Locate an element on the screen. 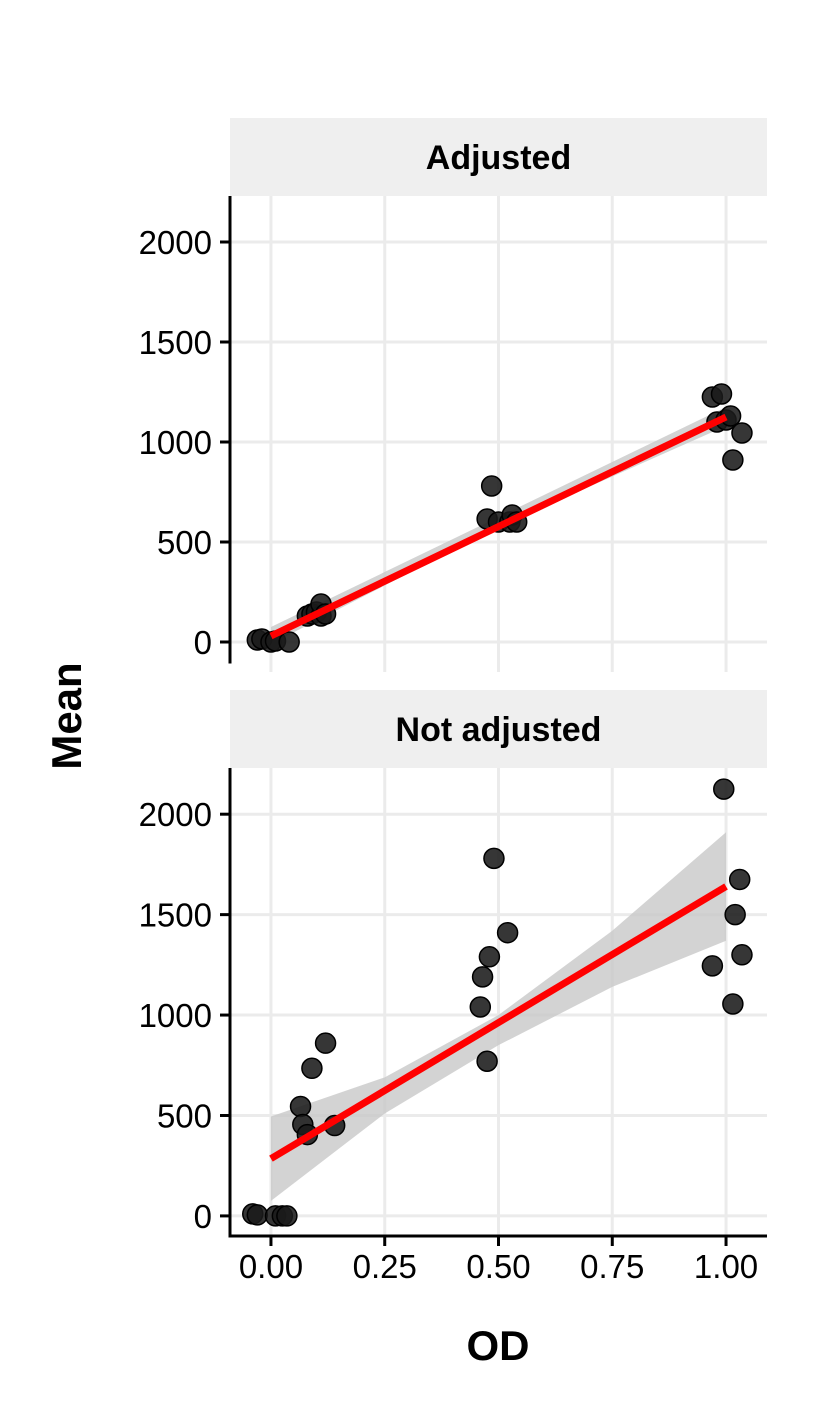 The height and width of the screenshot is (1417, 826). panel-strip-label: Not adjusted is located at coordinates (499, 730).